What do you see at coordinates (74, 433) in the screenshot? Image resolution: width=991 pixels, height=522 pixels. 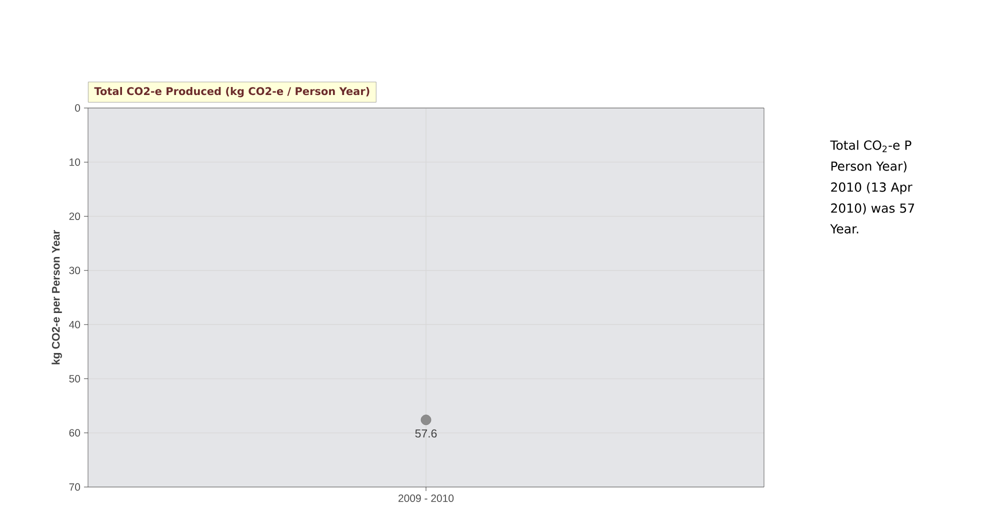 I see `y-tick-label: 60` at bounding box center [74, 433].